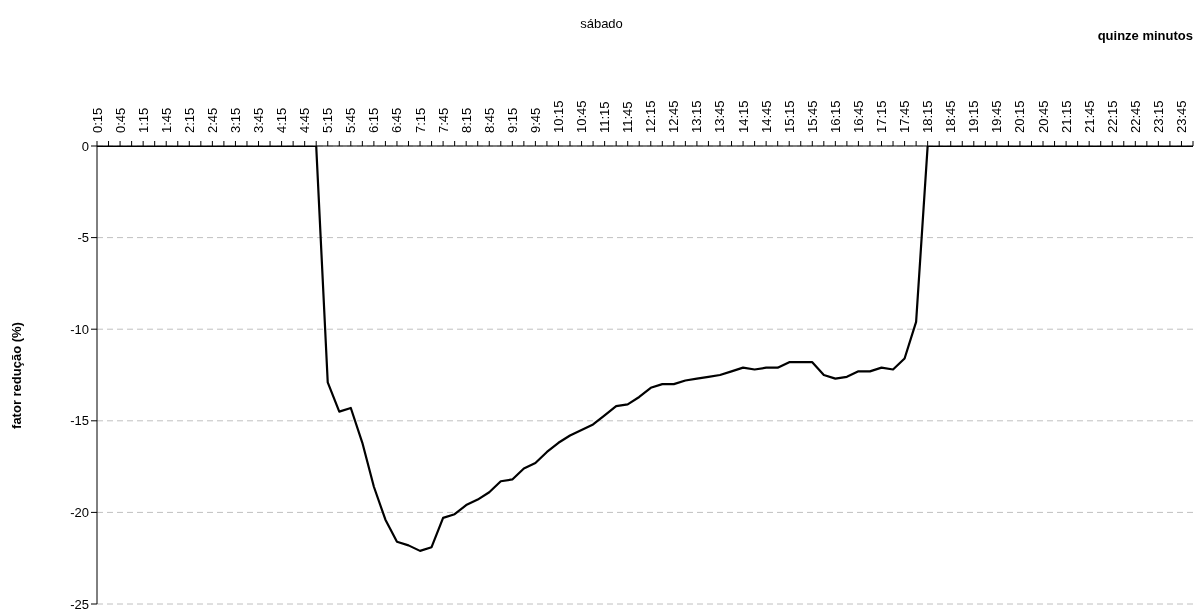  What do you see at coordinates (535, 120) in the screenshot?
I see `x-tick-label: 9:45` at bounding box center [535, 120].